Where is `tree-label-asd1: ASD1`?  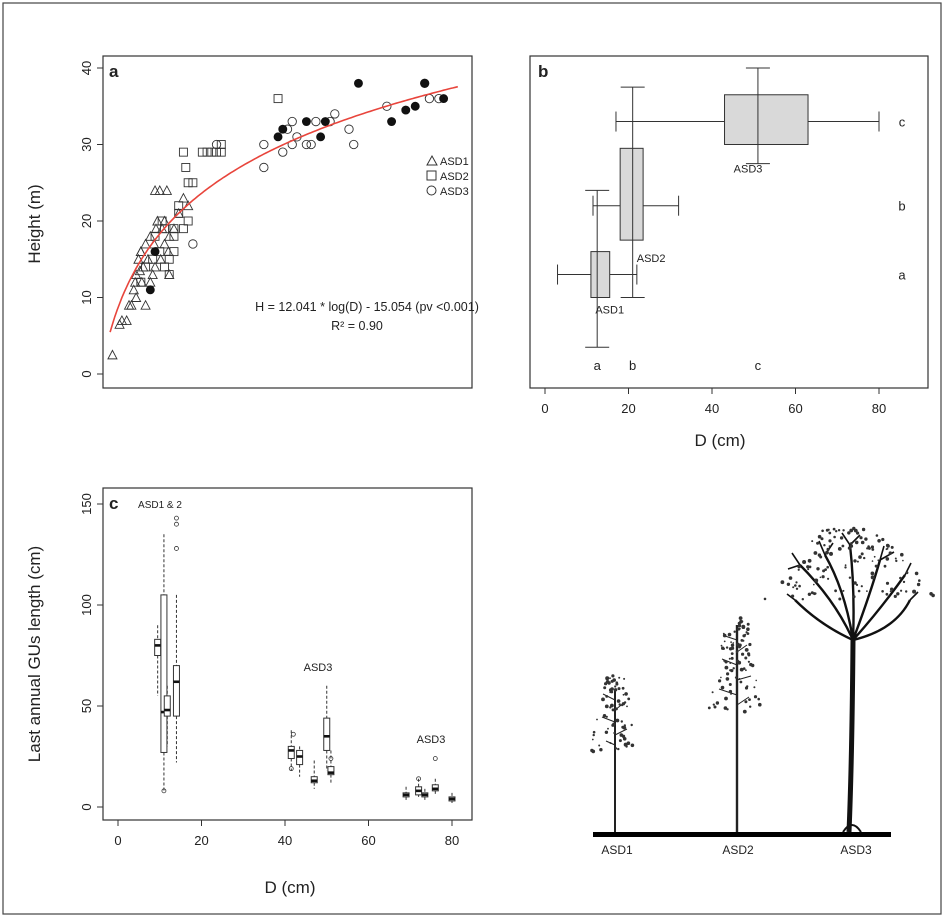 tree-label-asd1: ASD1 is located at coordinates (617, 850).